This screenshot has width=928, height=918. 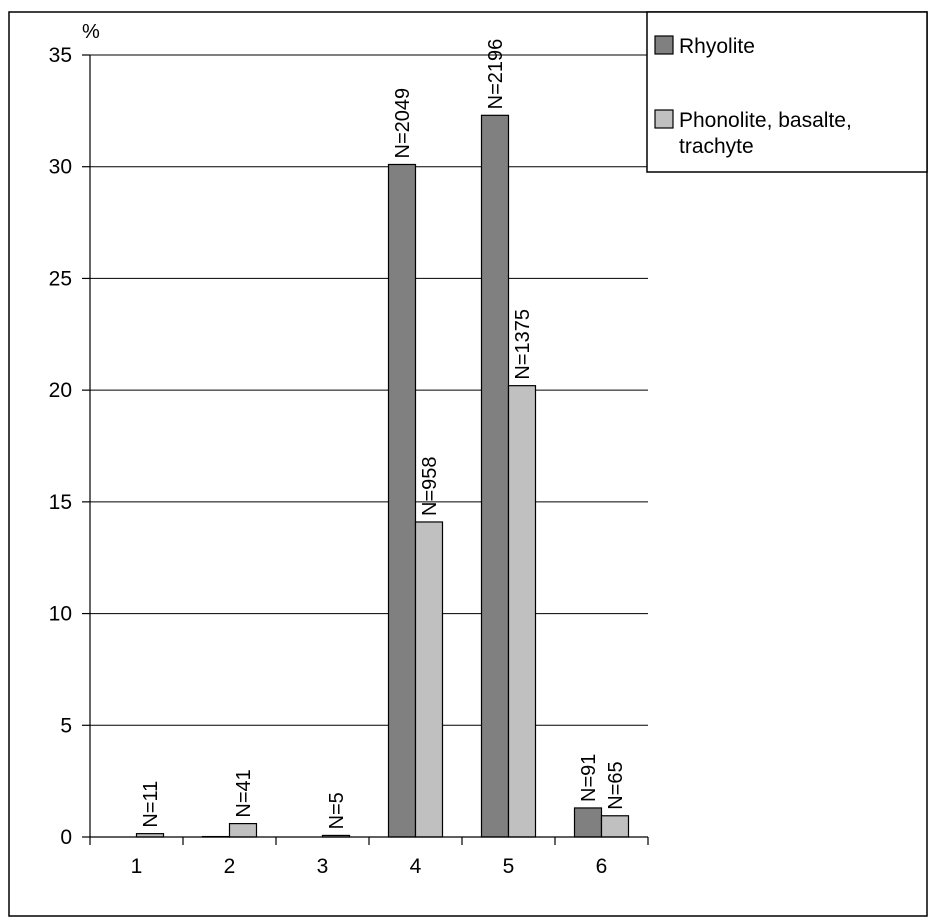 What do you see at coordinates (416, 866) in the screenshot?
I see `x-tick-label: 4` at bounding box center [416, 866].